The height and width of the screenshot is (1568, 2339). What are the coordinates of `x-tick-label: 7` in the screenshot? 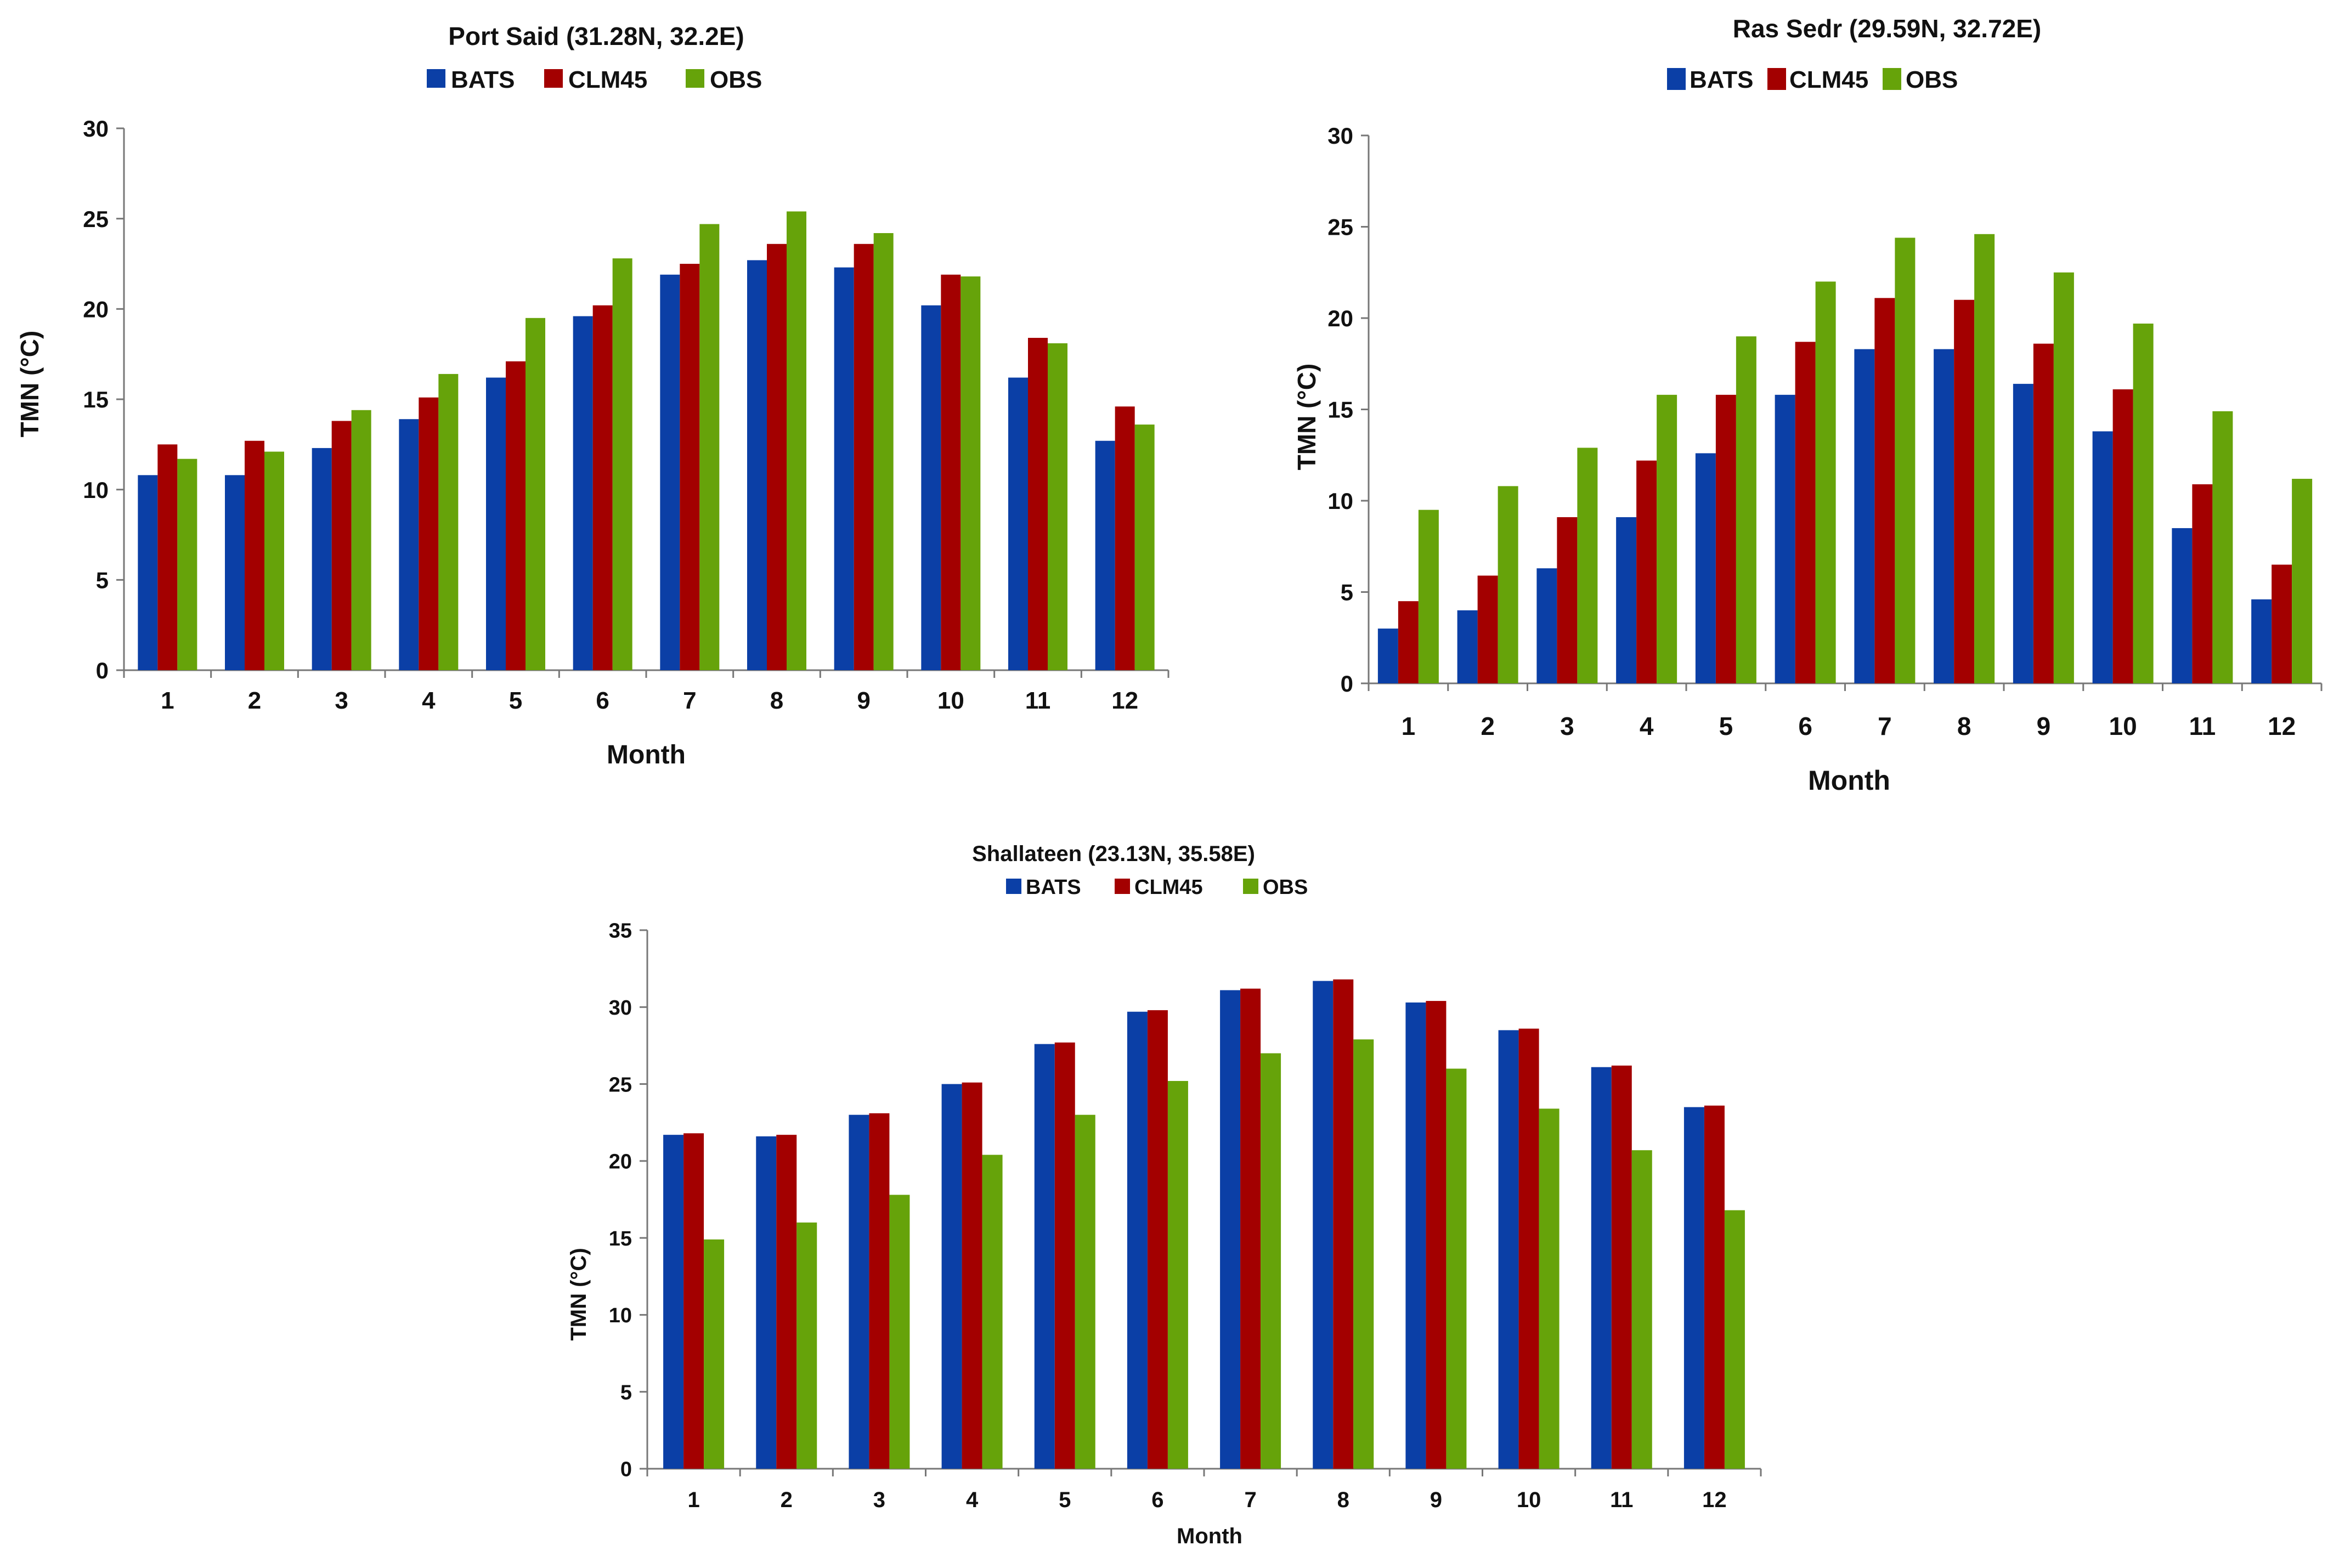 It's located at (1885, 726).